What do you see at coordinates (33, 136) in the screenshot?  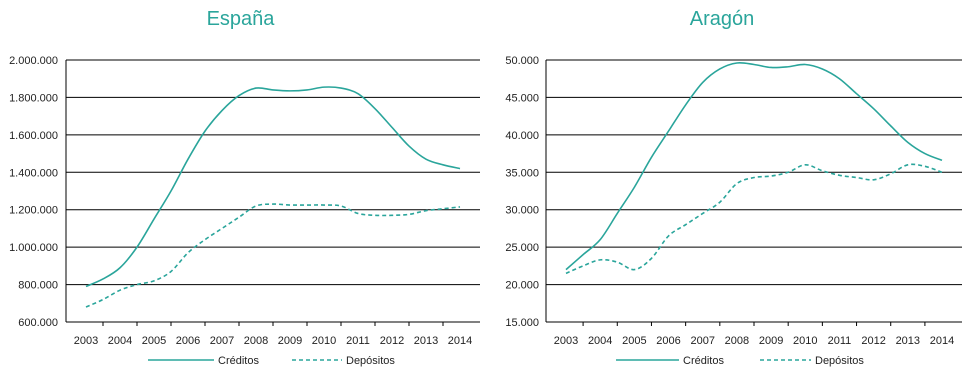 I see `y-tick-label: 1.600.000` at bounding box center [33, 136].